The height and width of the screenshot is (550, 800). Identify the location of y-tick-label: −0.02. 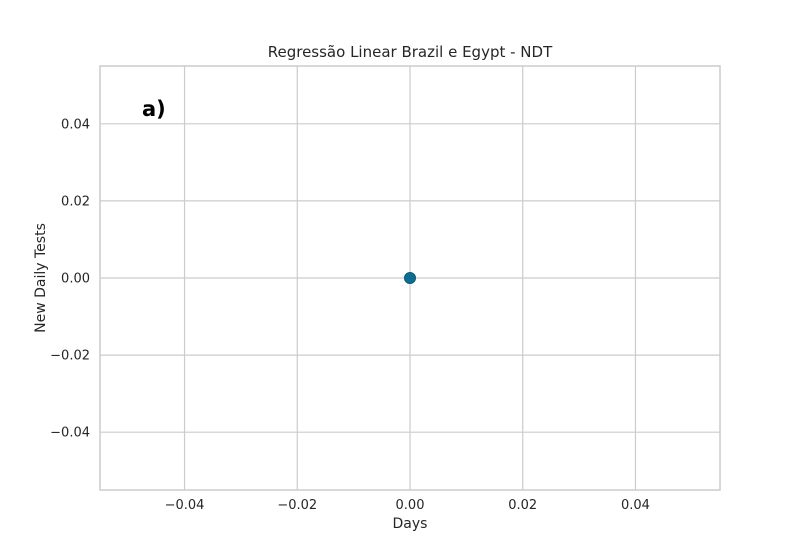
(70, 356).